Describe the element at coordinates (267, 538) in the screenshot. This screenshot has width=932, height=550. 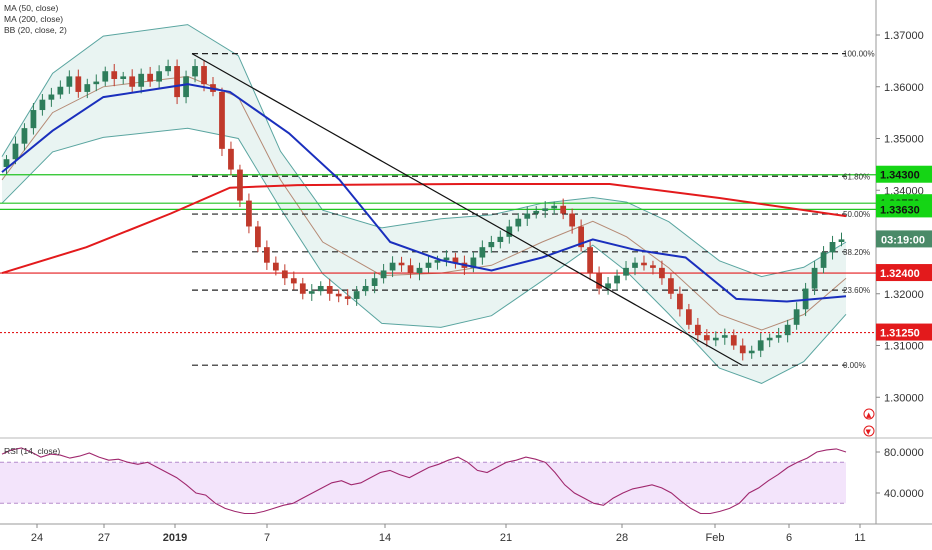
I see `x-tick-label: 7` at that location.